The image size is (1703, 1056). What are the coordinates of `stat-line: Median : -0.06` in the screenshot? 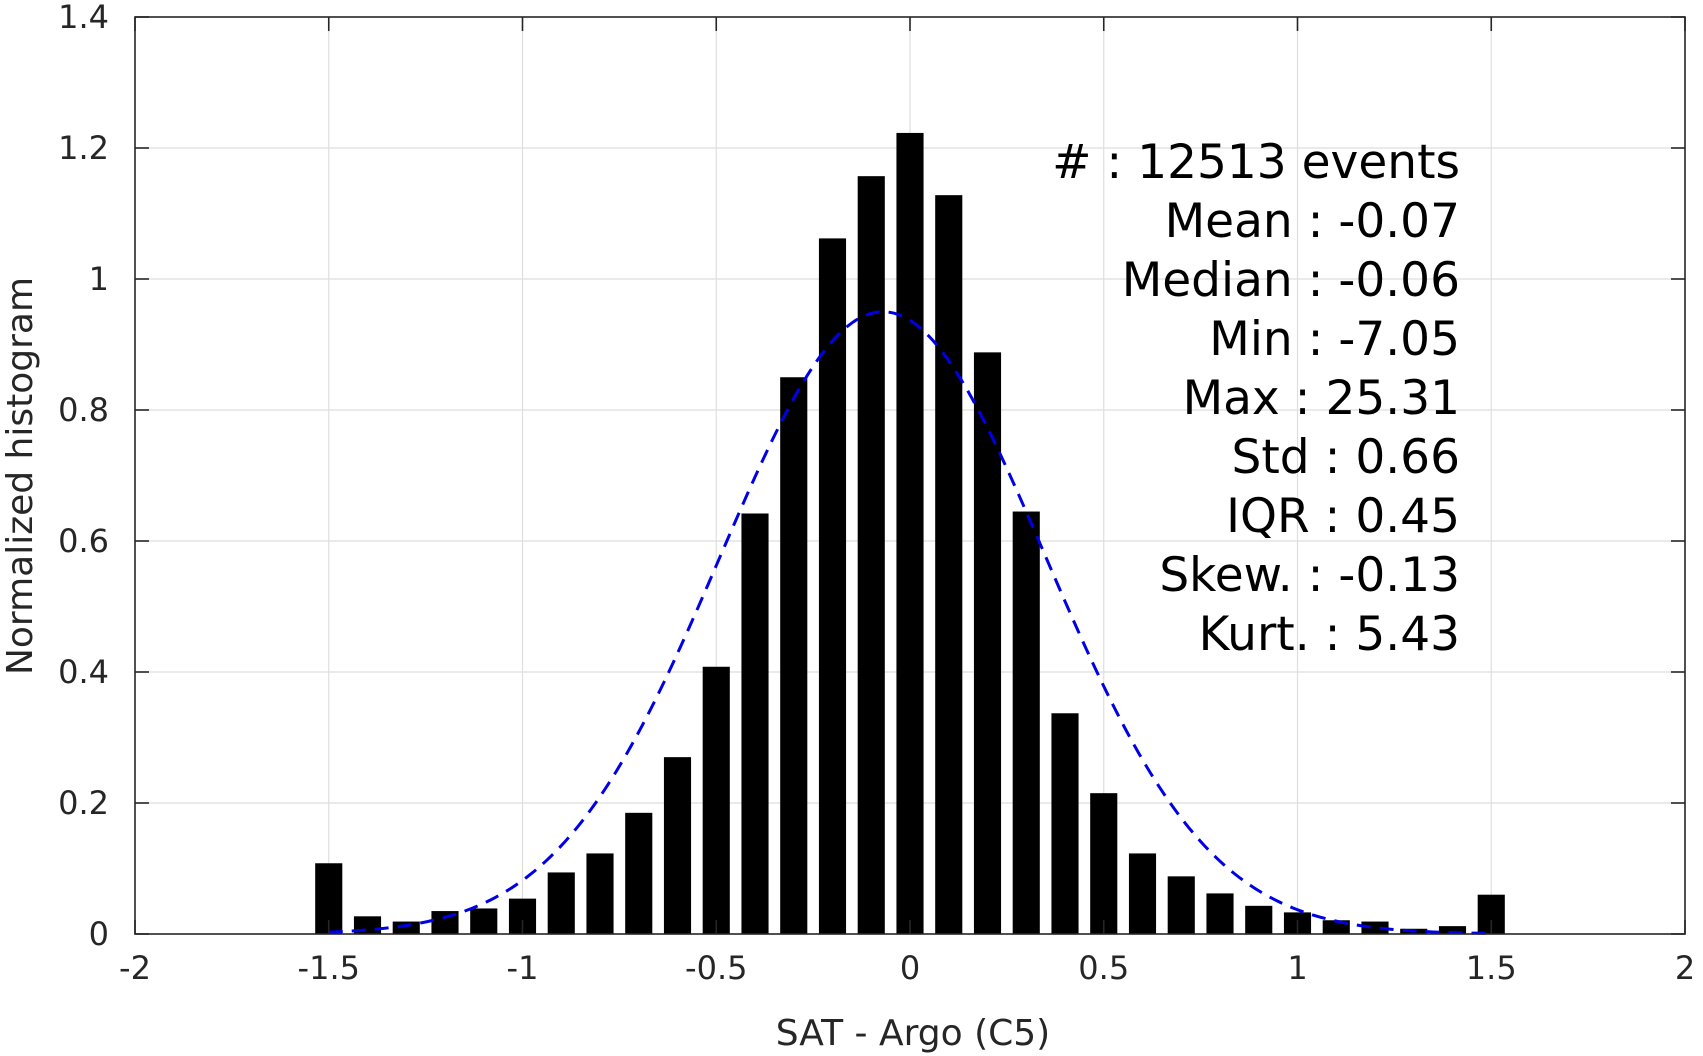 It's located at (1291, 280).